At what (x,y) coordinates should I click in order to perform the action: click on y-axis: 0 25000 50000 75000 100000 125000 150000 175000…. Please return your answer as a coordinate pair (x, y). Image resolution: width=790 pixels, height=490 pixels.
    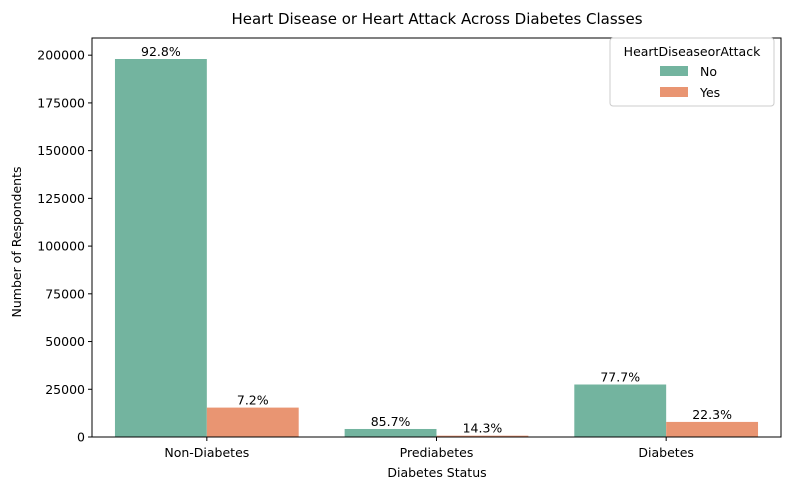
    Looking at the image, I should click on (64, 246).